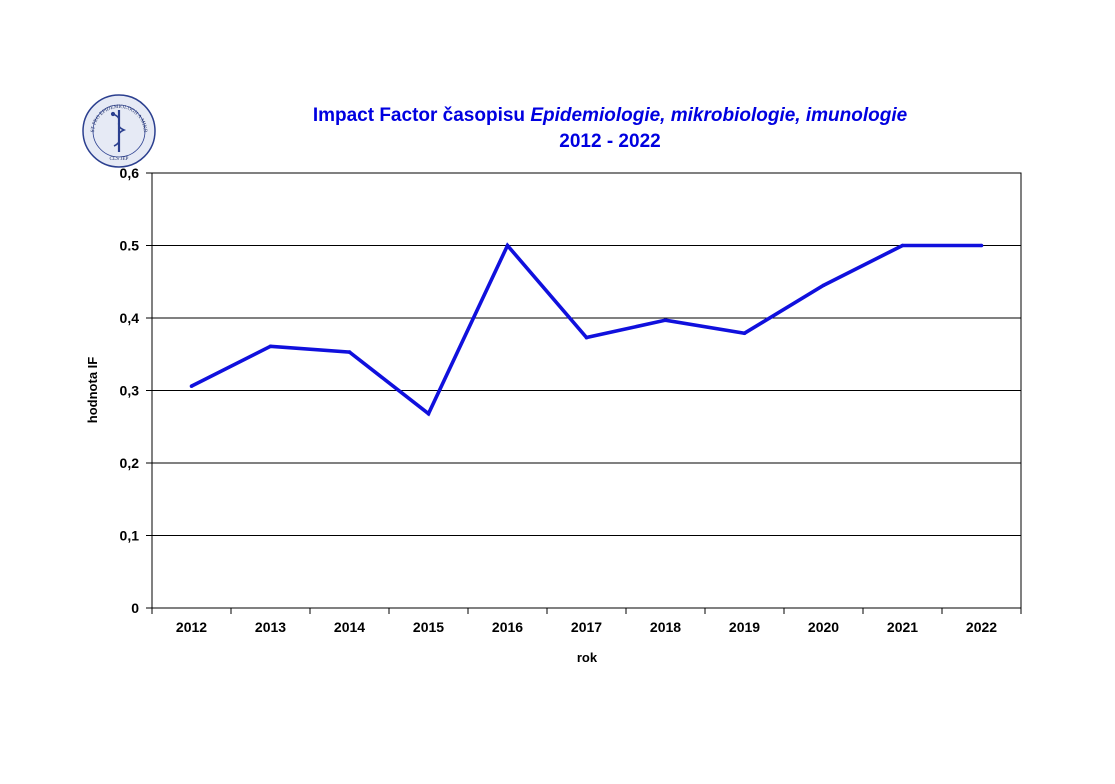 This screenshot has height=784, width=1115. What do you see at coordinates (902, 627) in the screenshot?
I see `x-tick-label: 2021` at bounding box center [902, 627].